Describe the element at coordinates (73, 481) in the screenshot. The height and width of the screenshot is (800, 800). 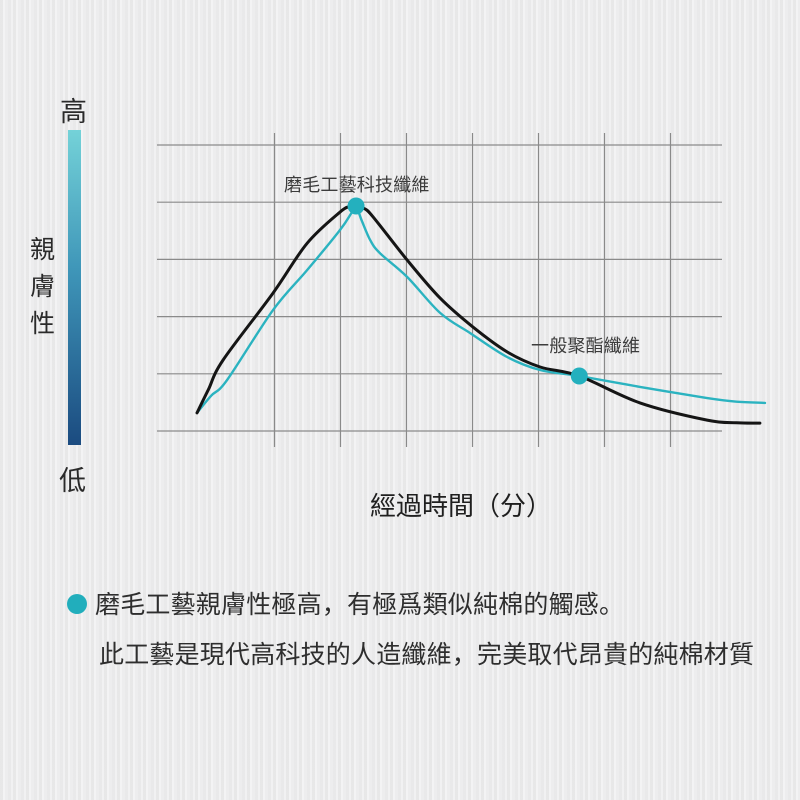
I see `scale-low-label: 低` at that location.